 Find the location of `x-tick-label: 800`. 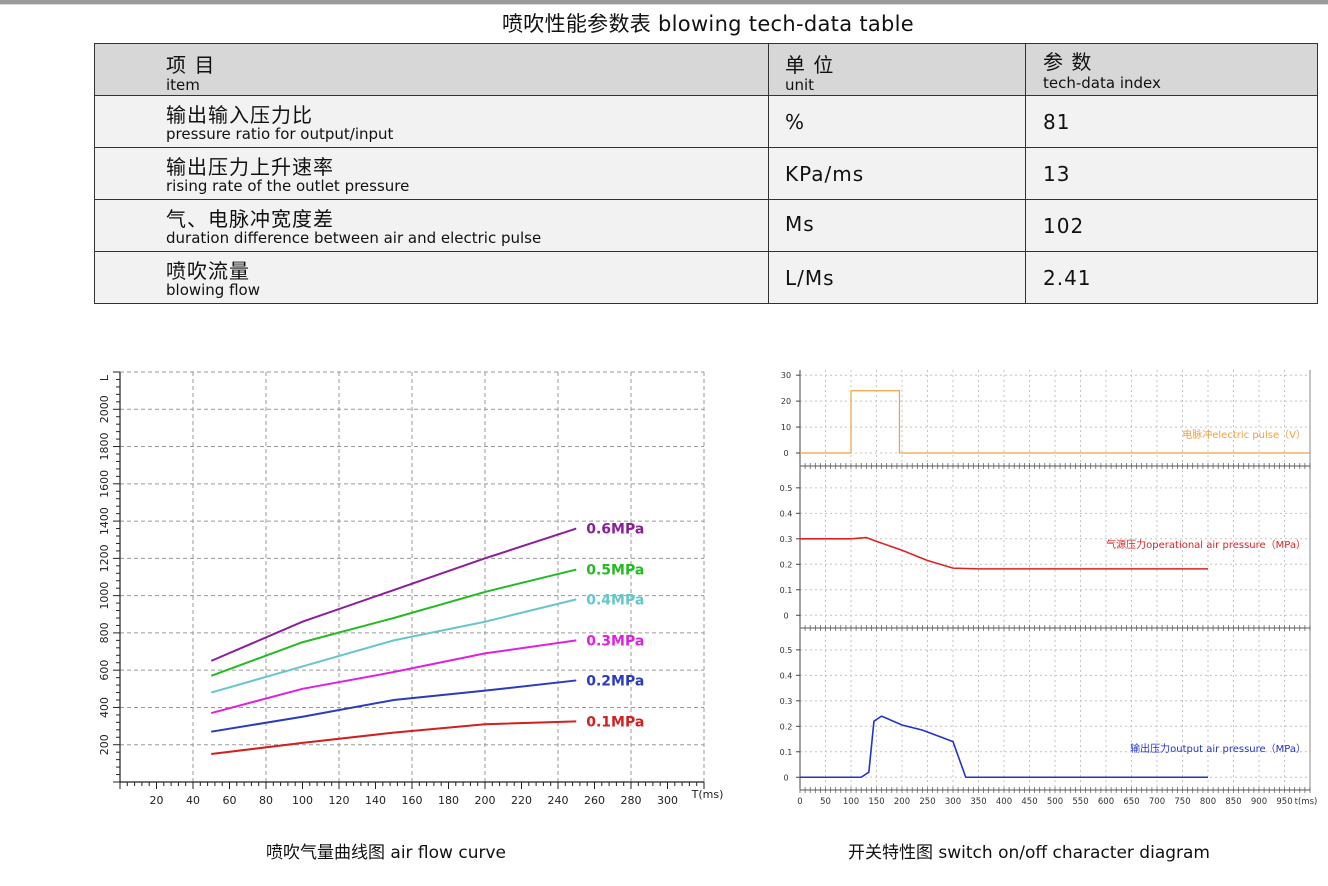

x-tick-label: 800 is located at coordinates (1208, 802).